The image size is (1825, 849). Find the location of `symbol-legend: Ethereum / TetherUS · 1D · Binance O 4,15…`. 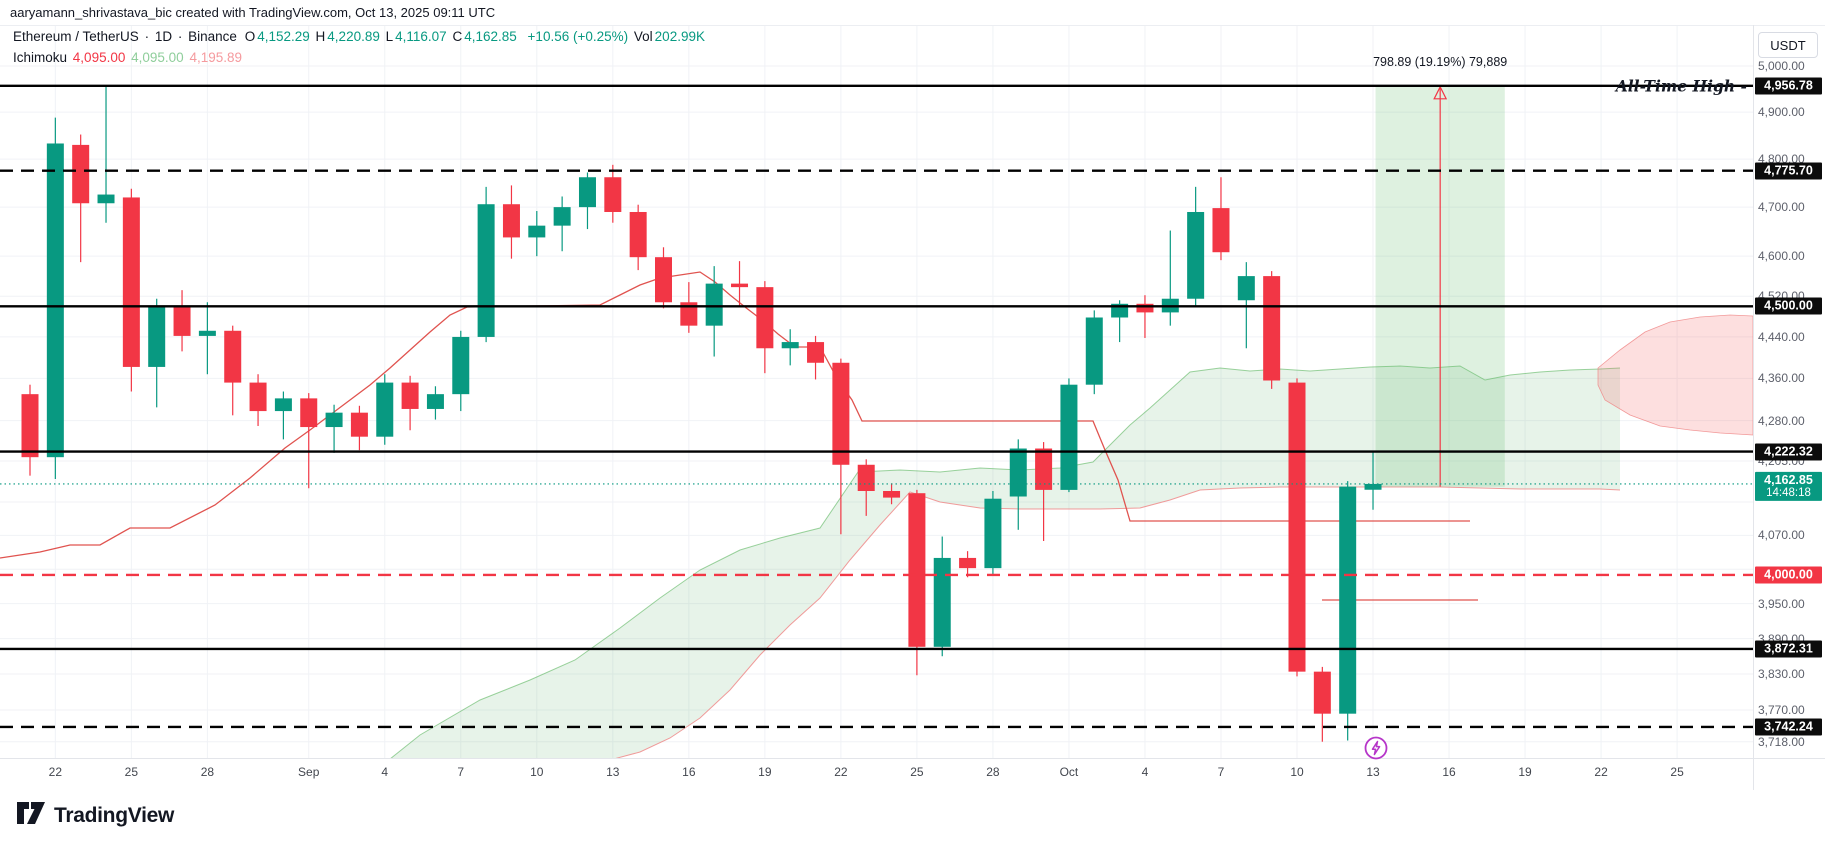

symbol-legend: Ethereum / TetherUS · 1D · Binance O 4,15… is located at coordinates (360, 36).